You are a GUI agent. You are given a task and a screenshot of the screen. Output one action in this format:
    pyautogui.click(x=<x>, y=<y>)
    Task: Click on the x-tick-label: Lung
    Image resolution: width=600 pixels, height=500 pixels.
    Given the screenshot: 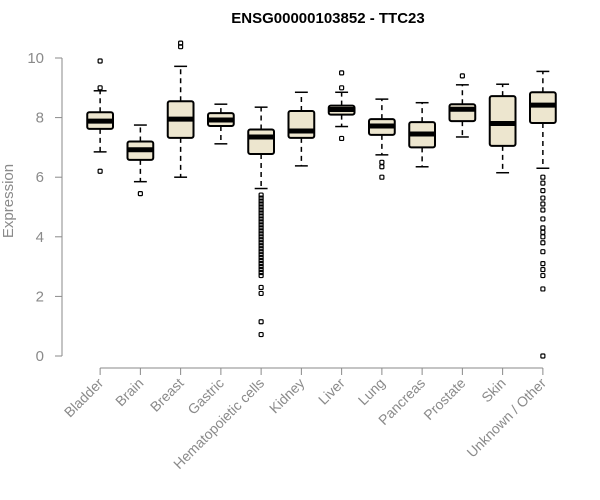 What is the action you would take?
    pyautogui.click(x=371, y=391)
    